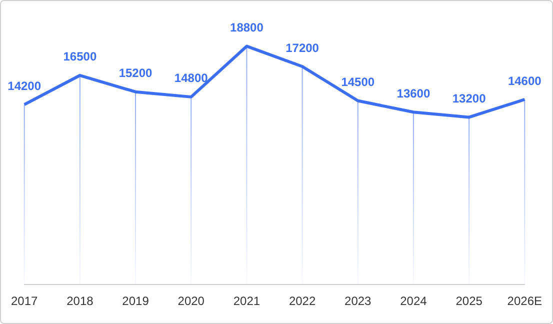  Describe the element at coordinates (80, 301) in the screenshot. I see `x-tick-label: 2018` at that location.